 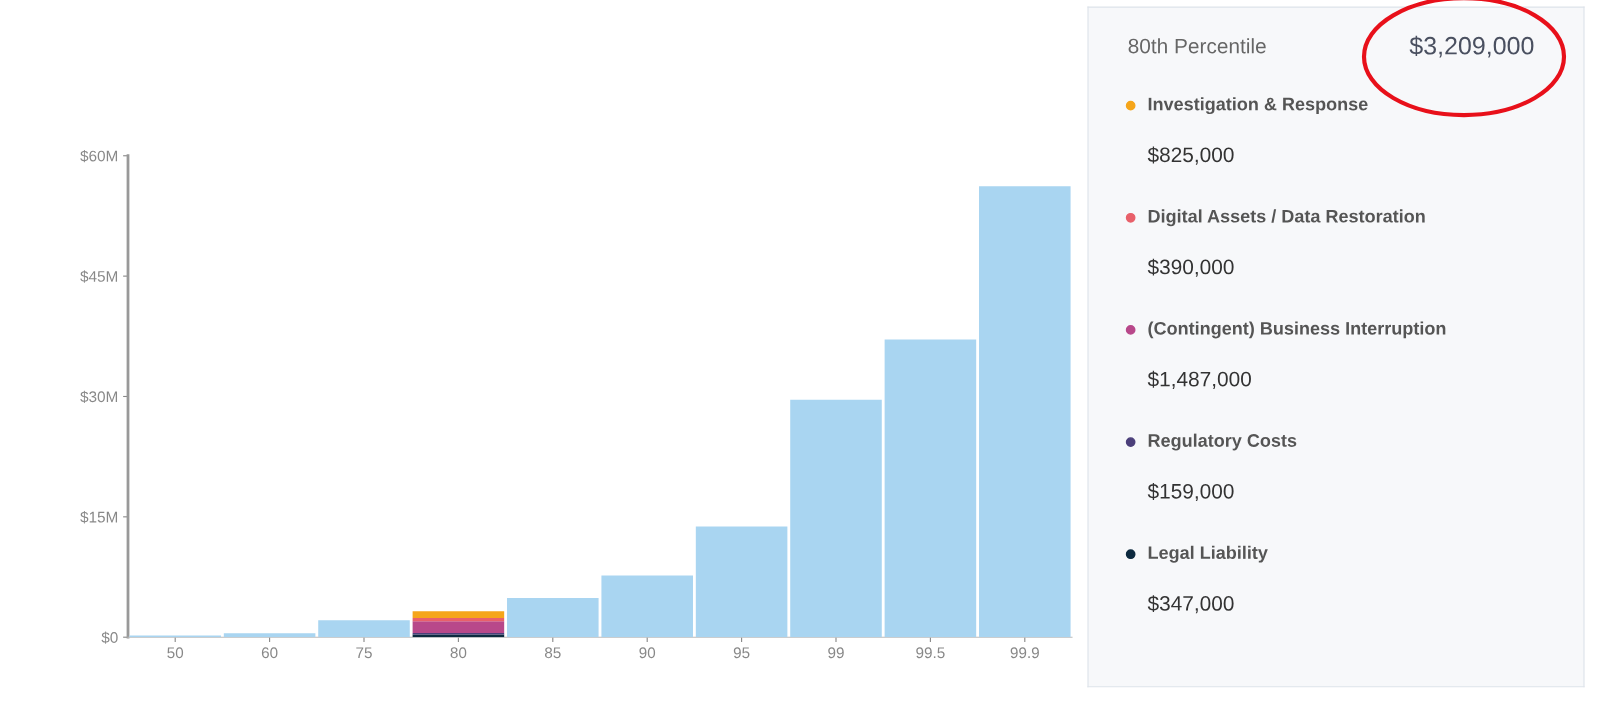 I want to click on y-tick-label: $15M, so click(x=99, y=517).